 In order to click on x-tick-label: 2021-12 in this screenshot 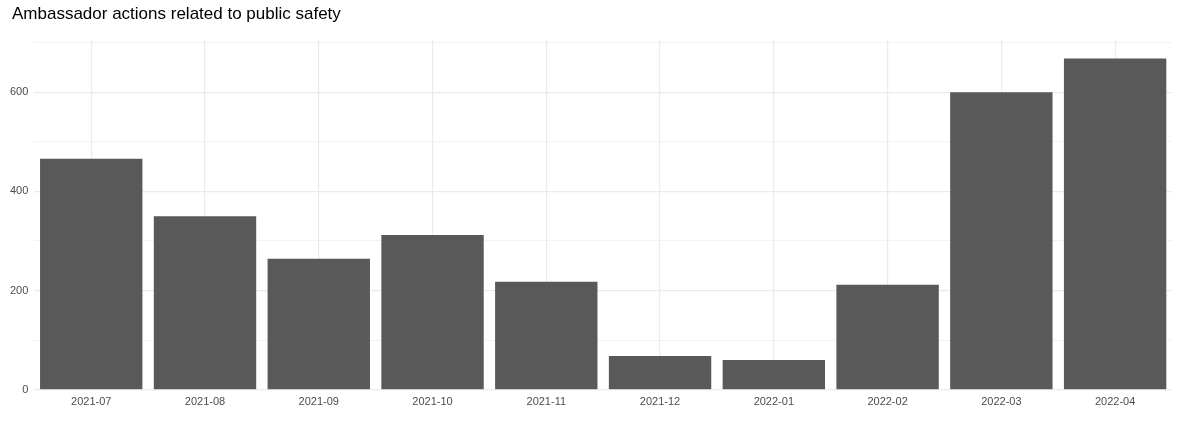, I will do `click(660, 401)`.